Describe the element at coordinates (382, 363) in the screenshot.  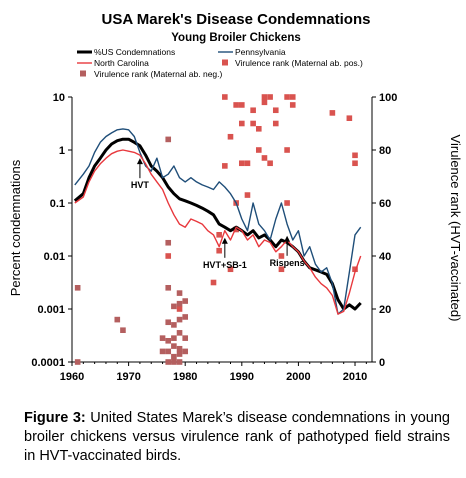
I see `y2-tick-label: 0` at that location.